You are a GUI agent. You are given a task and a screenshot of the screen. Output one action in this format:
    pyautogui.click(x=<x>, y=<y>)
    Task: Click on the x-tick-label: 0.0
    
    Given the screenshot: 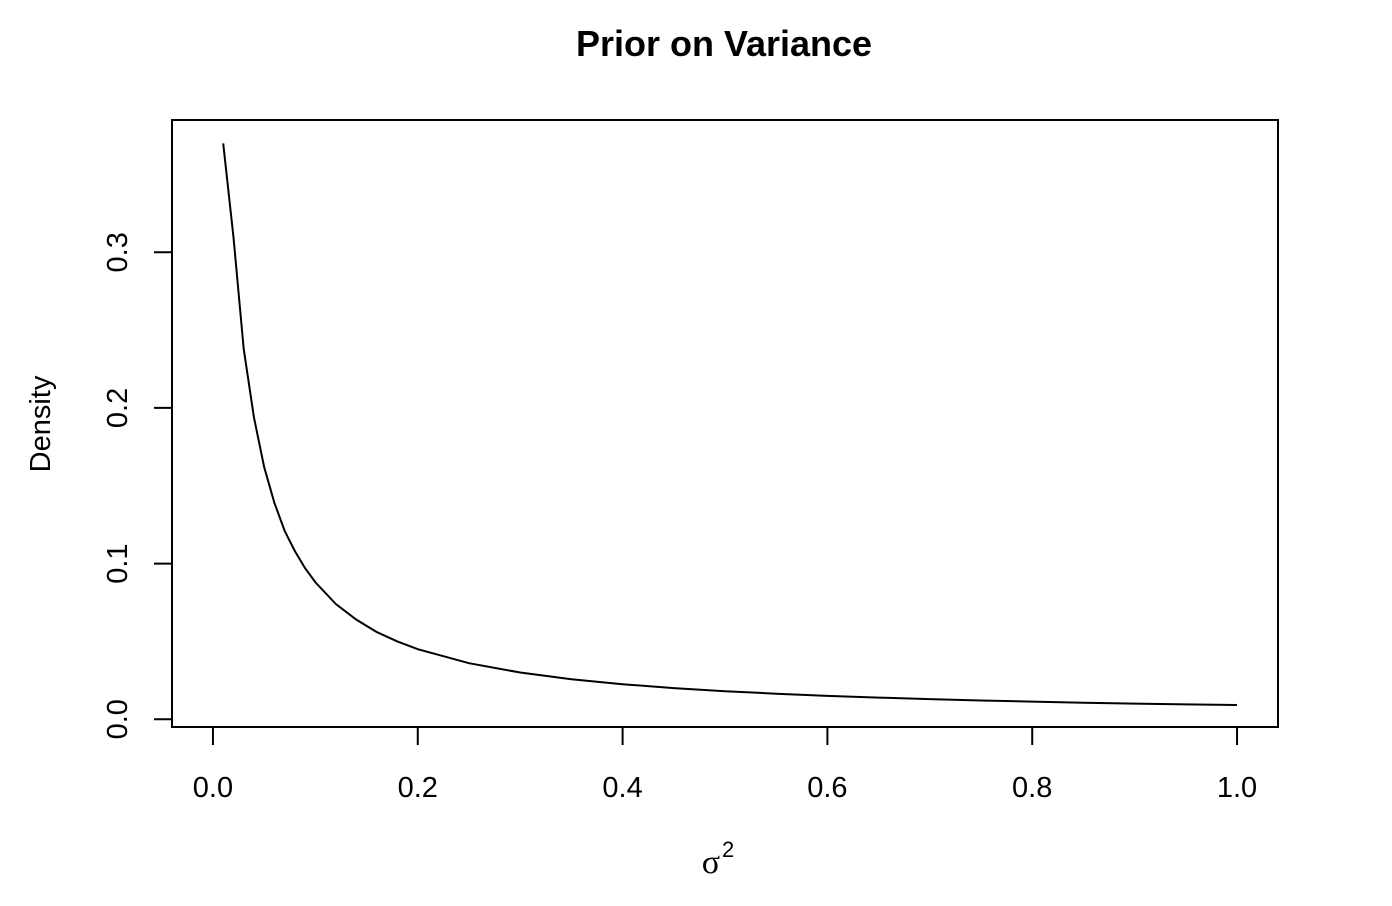 What is the action you would take?
    pyautogui.click(x=213, y=788)
    